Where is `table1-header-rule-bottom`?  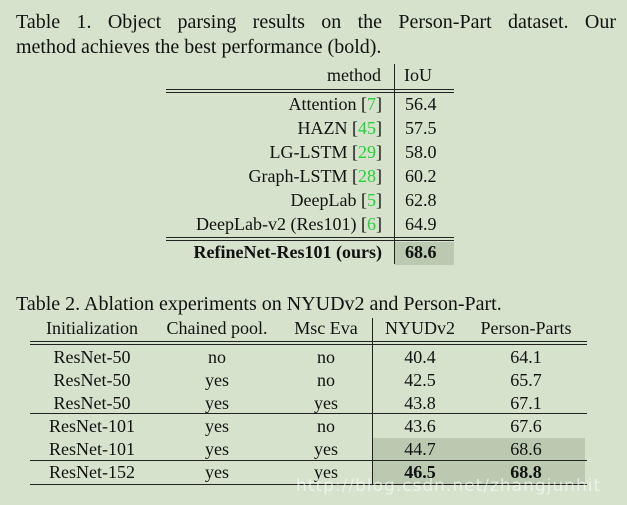
table1-header-rule-bottom is located at coordinates (310, 92).